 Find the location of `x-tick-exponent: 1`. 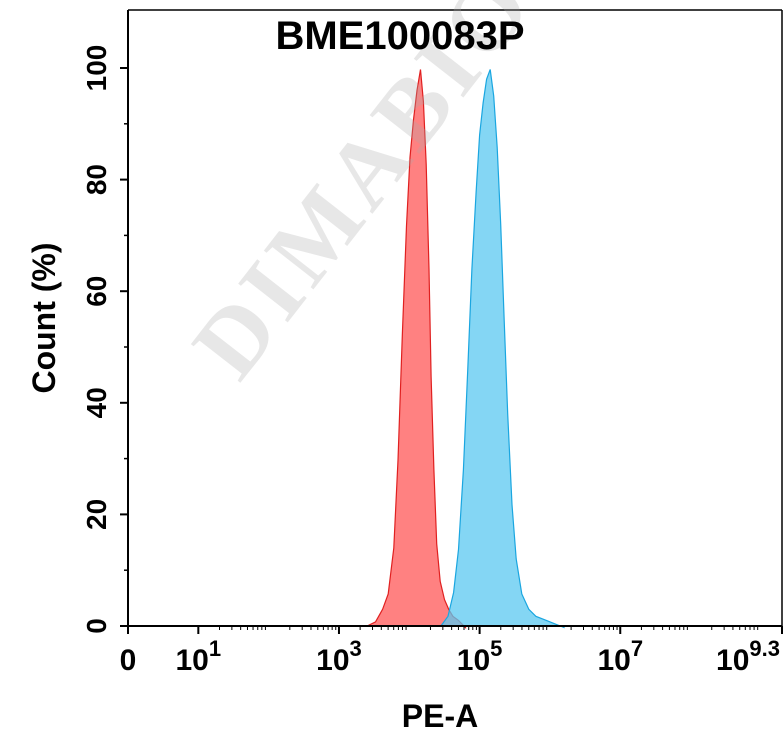

x-tick-exponent: 1 is located at coordinates (215, 648).